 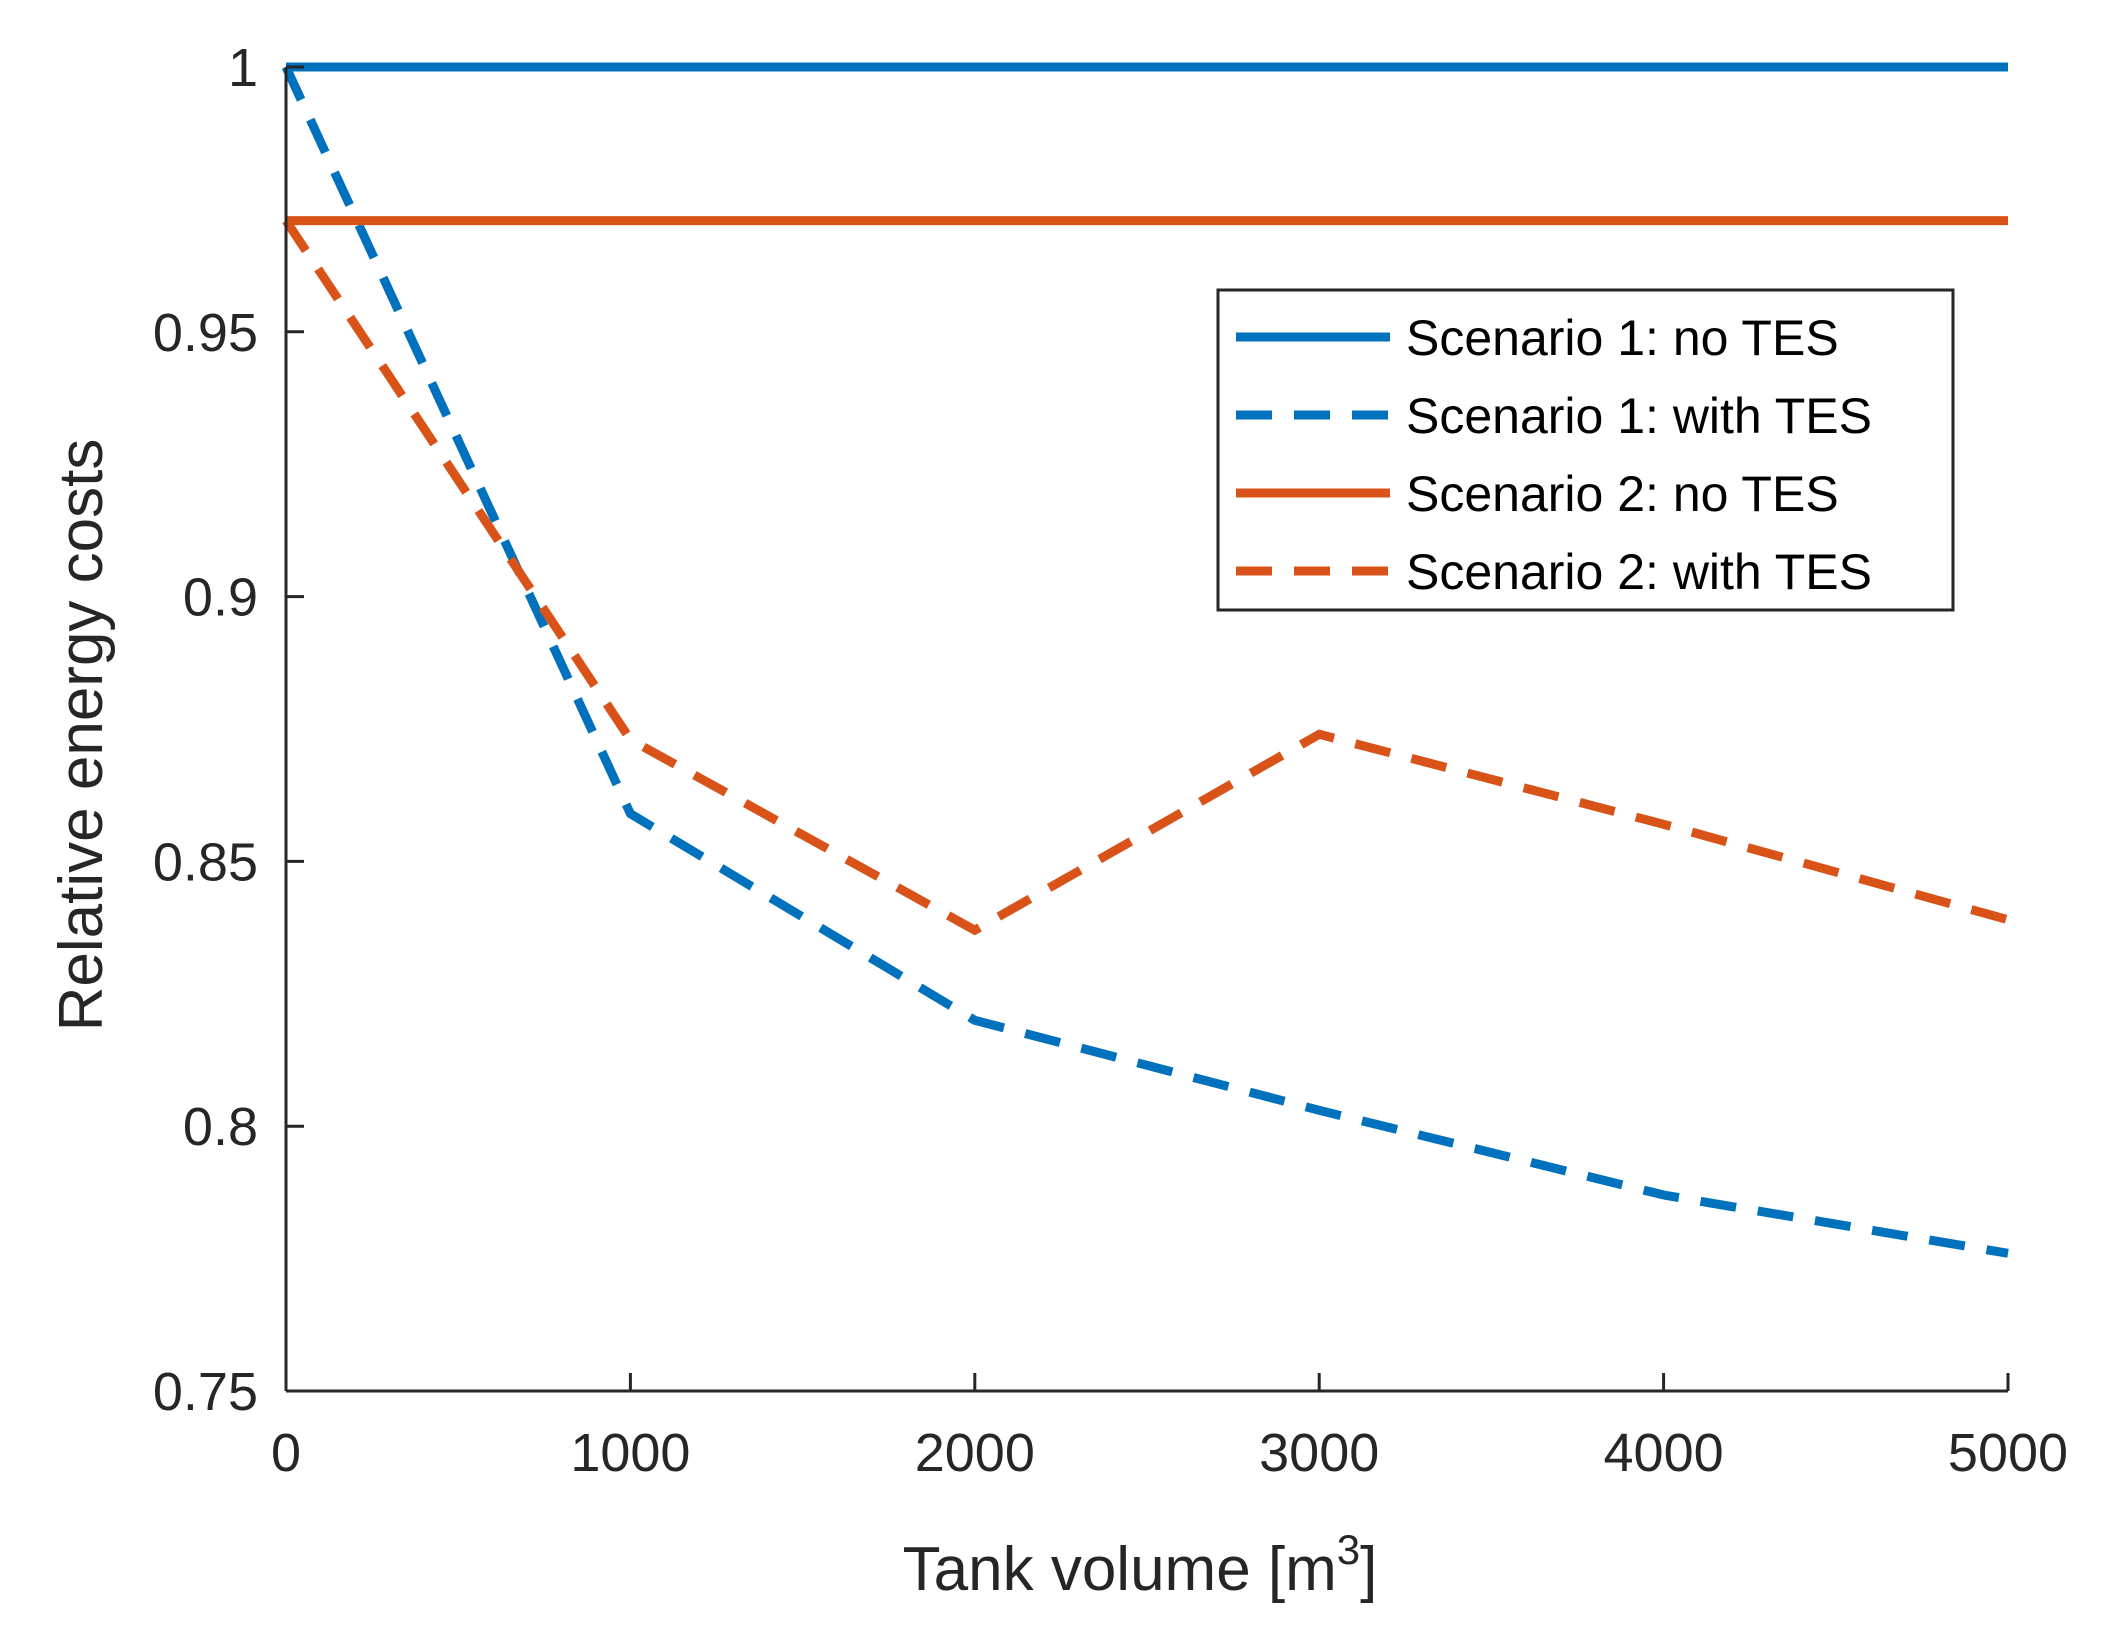 I want to click on y-axis-title: Relative energy costs, so click(x=81, y=735).